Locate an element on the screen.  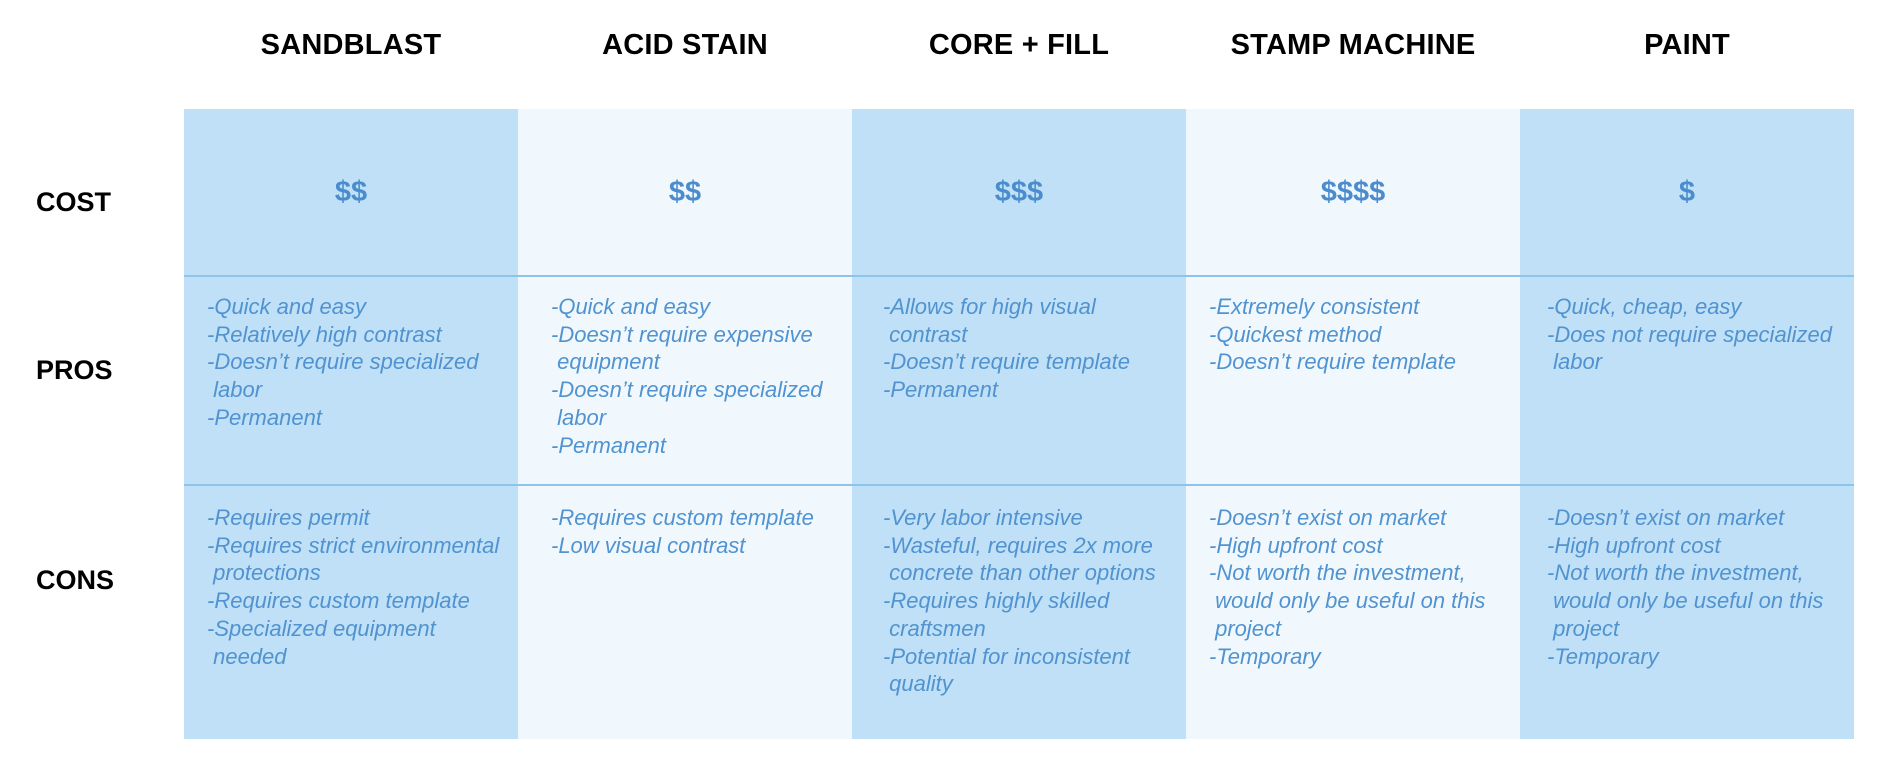
cell-line: -Relatively high contrast is located at coordinates (324, 334).